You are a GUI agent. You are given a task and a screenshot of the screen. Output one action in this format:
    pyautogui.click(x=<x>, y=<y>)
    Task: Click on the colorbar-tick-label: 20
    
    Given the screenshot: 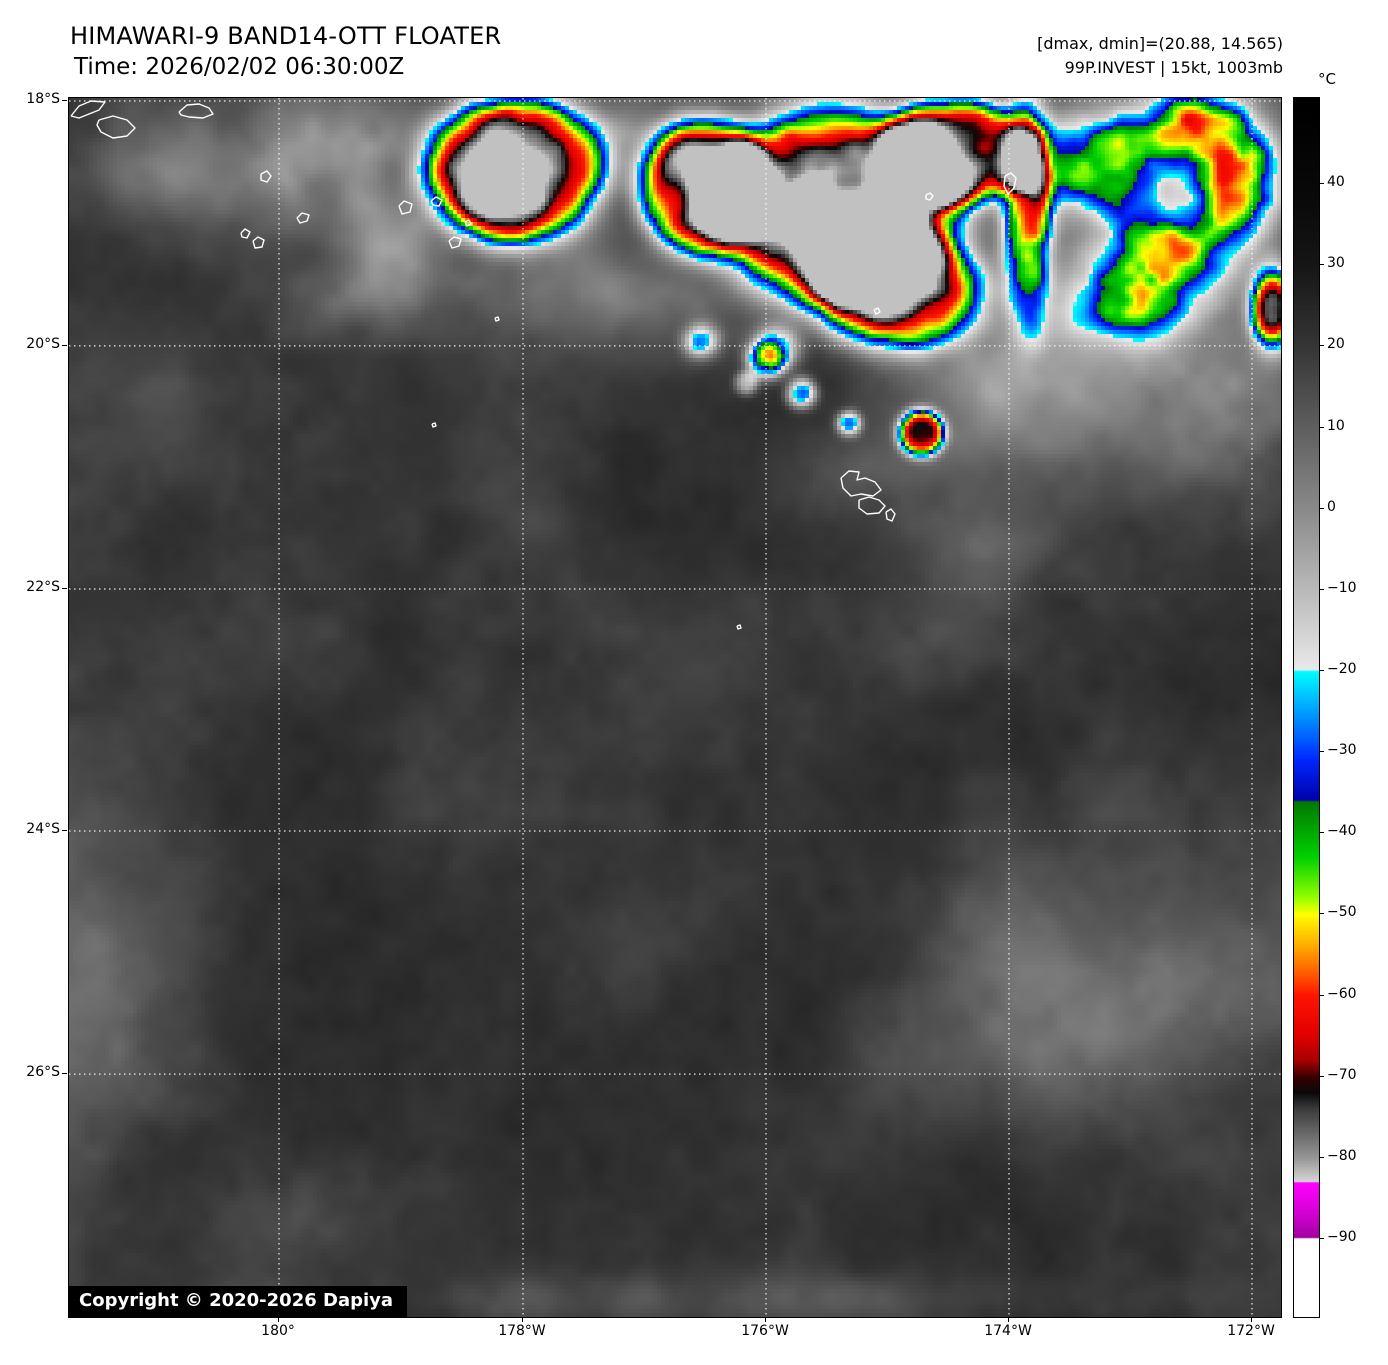 What is the action you would take?
    pyautogui.click(x=1336, y=344)
    